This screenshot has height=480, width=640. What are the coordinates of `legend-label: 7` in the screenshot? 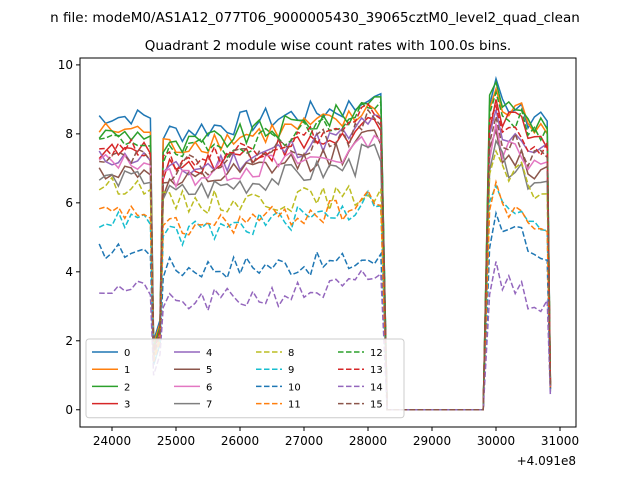 It's located at (209, 405).